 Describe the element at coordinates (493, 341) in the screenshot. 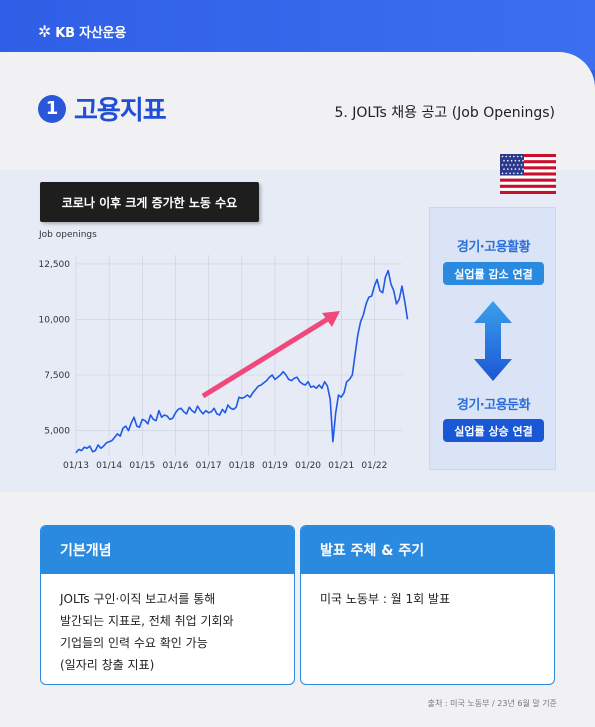

I see `up-down-arrow-icon` at that location.